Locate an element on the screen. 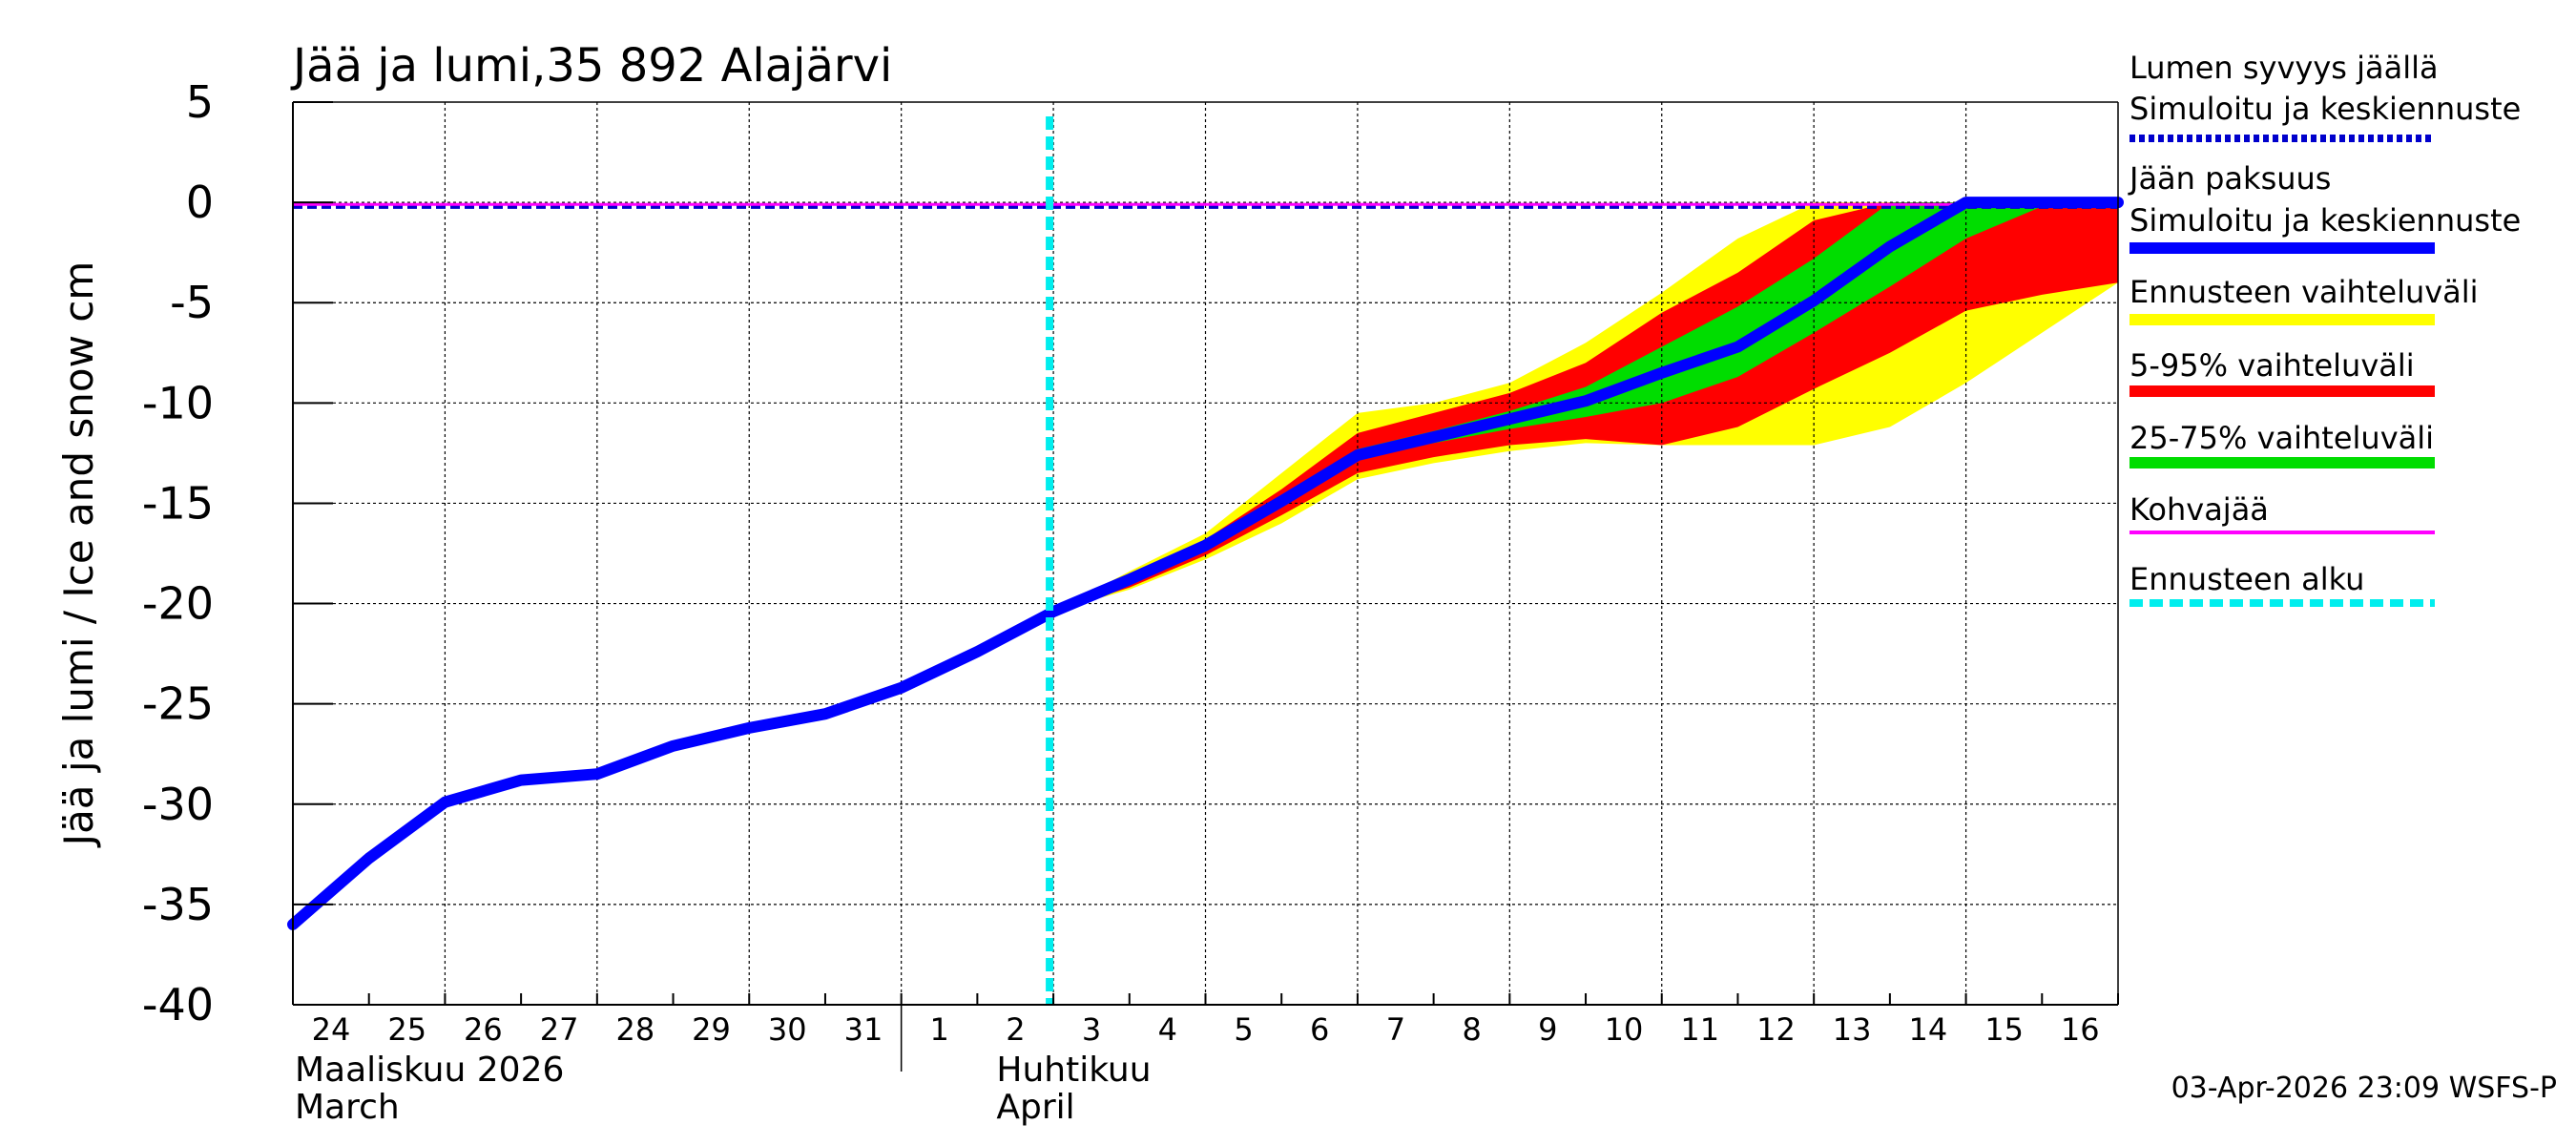 The width and height of the screenshot is (2576, 1145). x-tick-label: 25 is located at coordinates (406, 1029).